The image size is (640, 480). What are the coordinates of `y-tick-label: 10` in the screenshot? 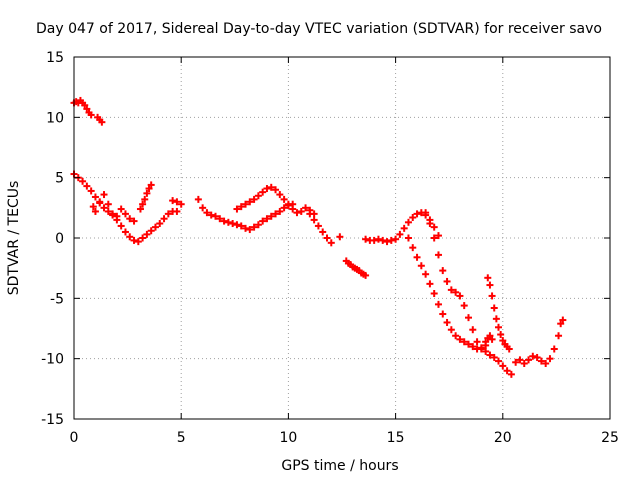 It's located at (55, 118).